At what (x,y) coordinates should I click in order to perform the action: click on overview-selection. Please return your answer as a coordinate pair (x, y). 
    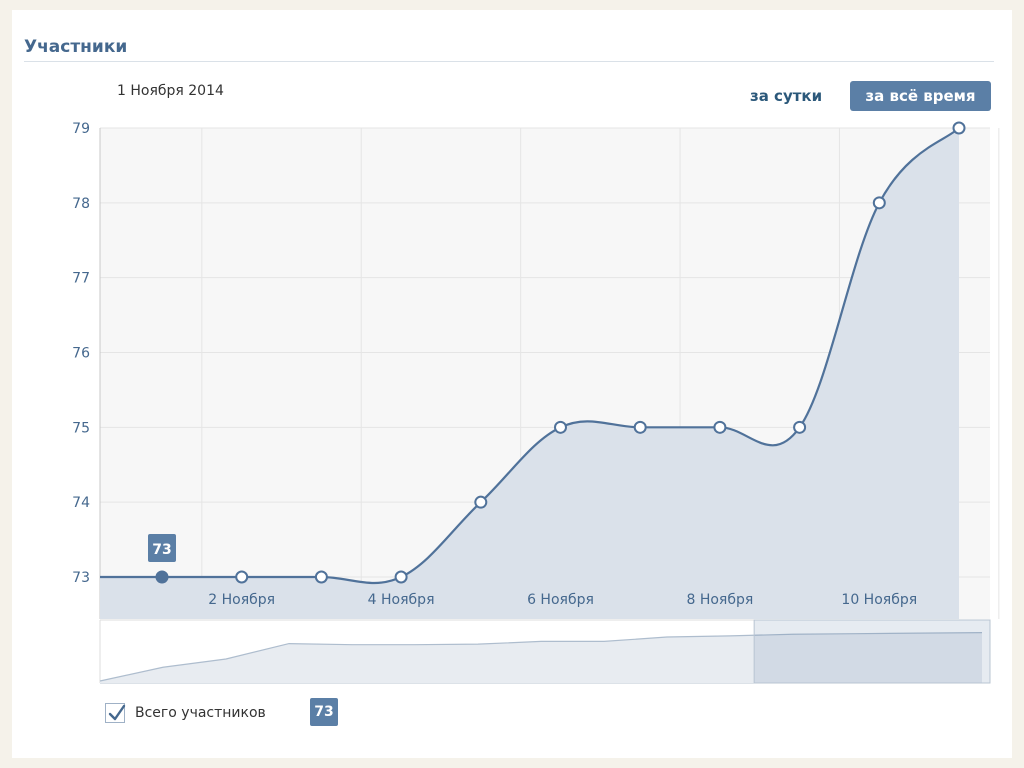
    Looking at the image, I should click on (872, 651).